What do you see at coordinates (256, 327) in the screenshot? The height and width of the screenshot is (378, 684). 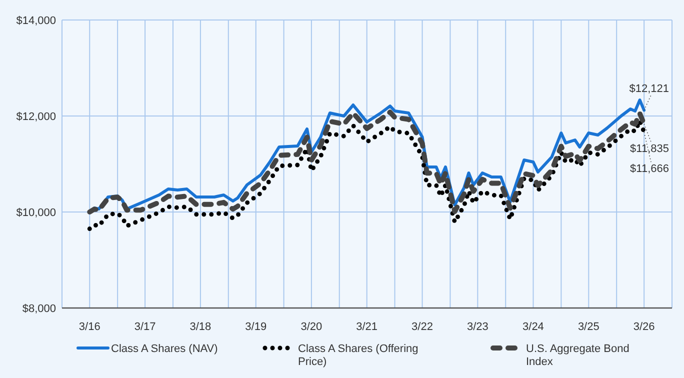 I see `x-tick-label: 3/19` at bounding box center [256, 327].